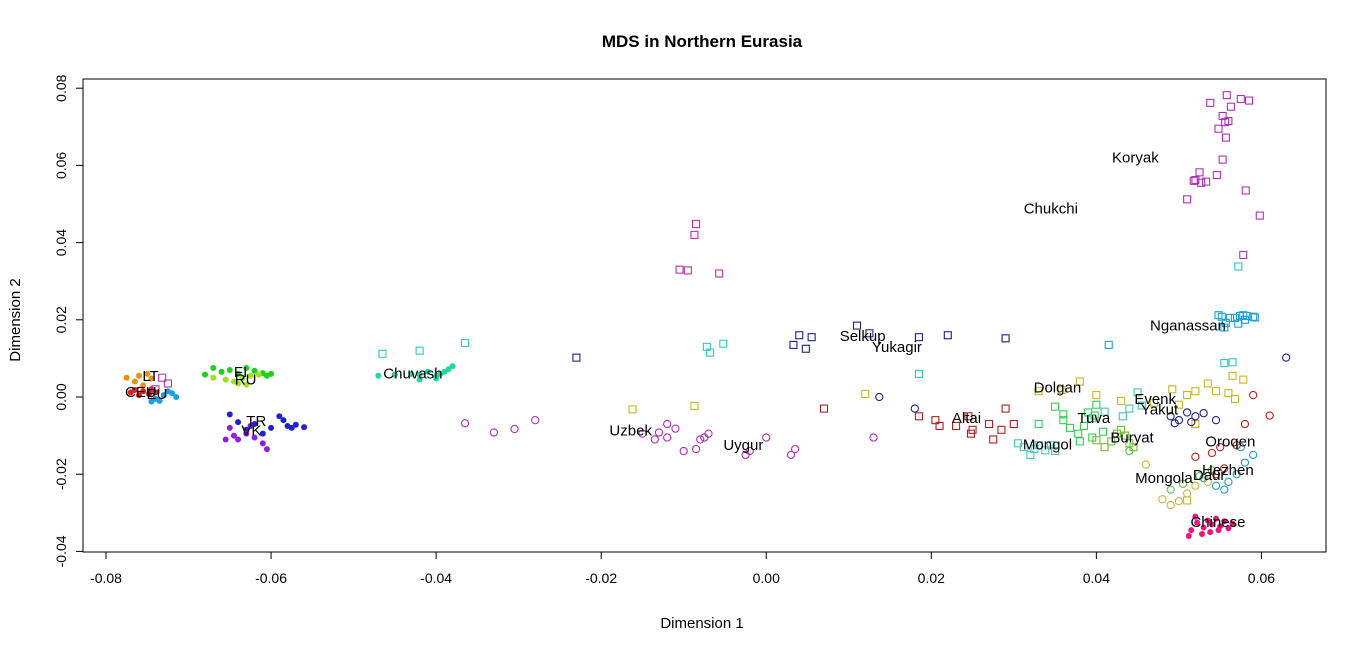 The height and width of the screenshot is (651, 1366). I want to click on y-axis: -0.04 -0.02 0.00 0.02 0.04 0.06 0.08, so click(68, 320).